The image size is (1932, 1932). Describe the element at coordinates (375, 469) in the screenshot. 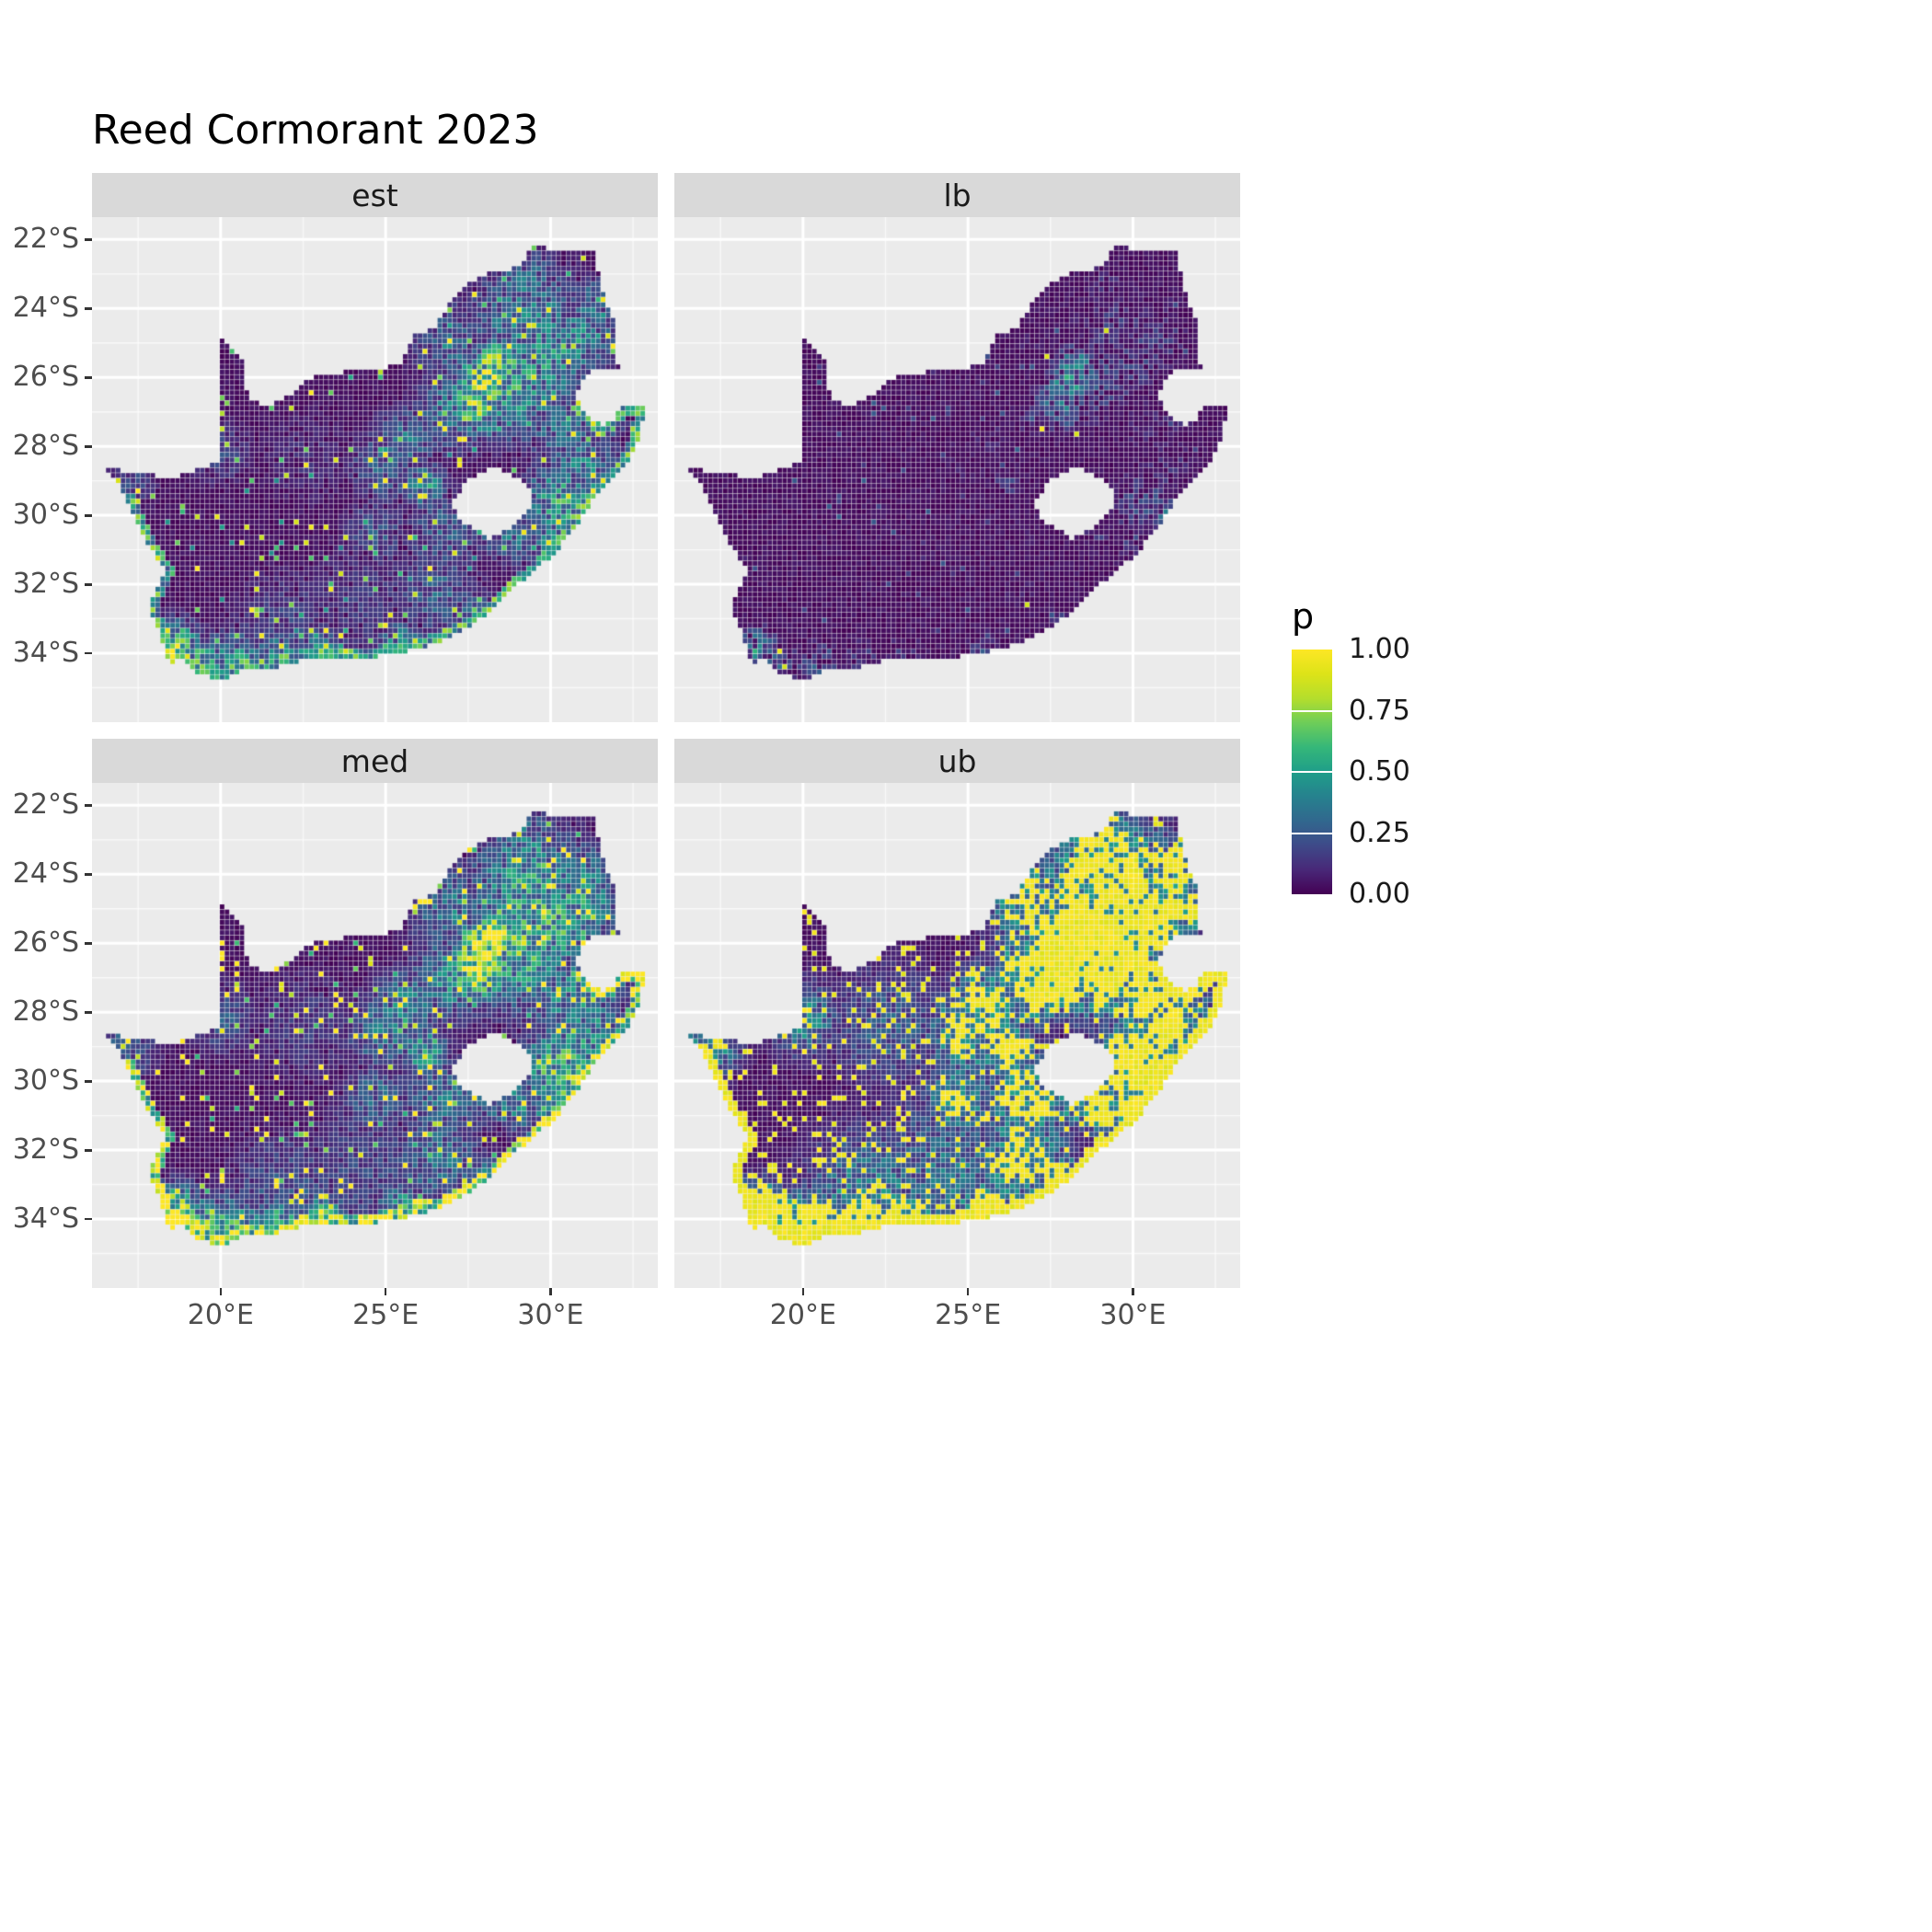

I see `map-panel-est` at that location.